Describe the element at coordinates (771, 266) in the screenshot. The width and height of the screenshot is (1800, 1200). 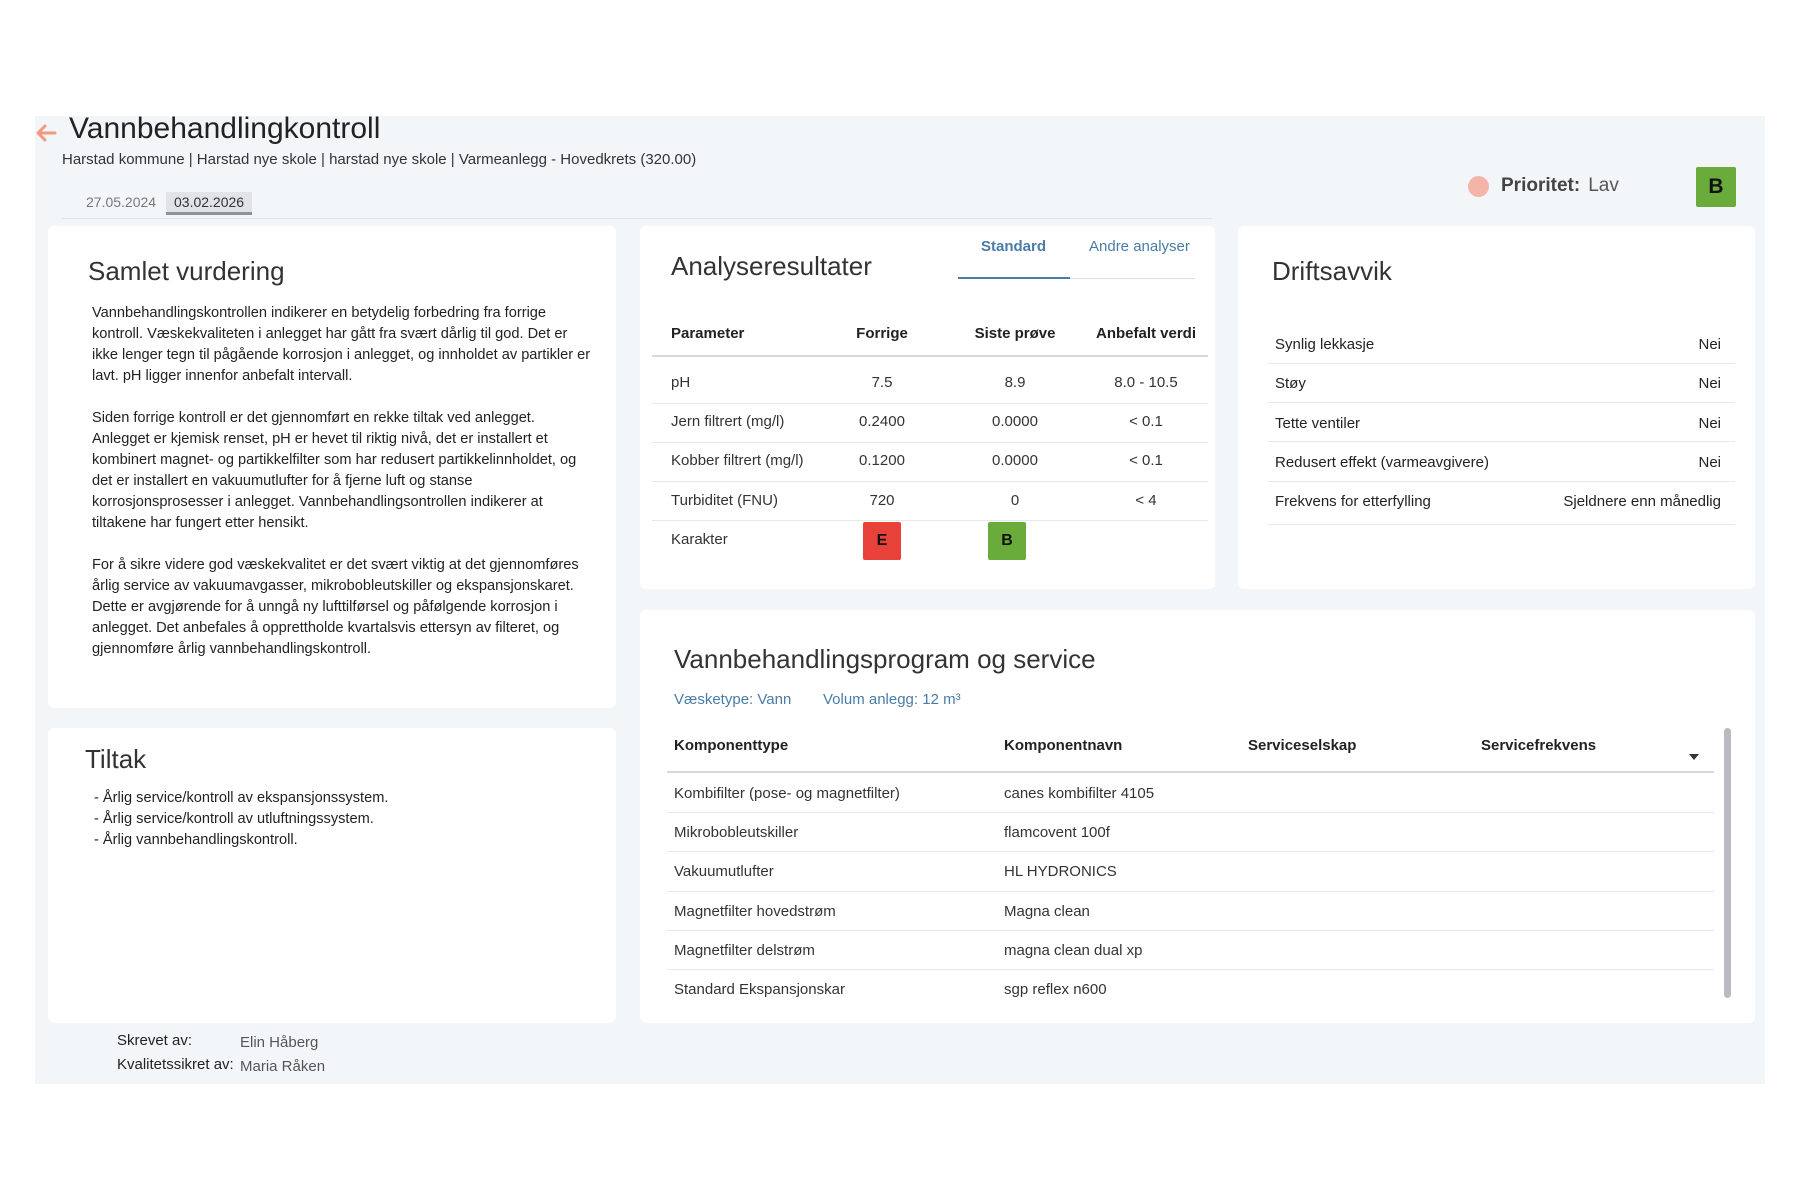
I see `analysis-title: Analyseresultater` at that location.